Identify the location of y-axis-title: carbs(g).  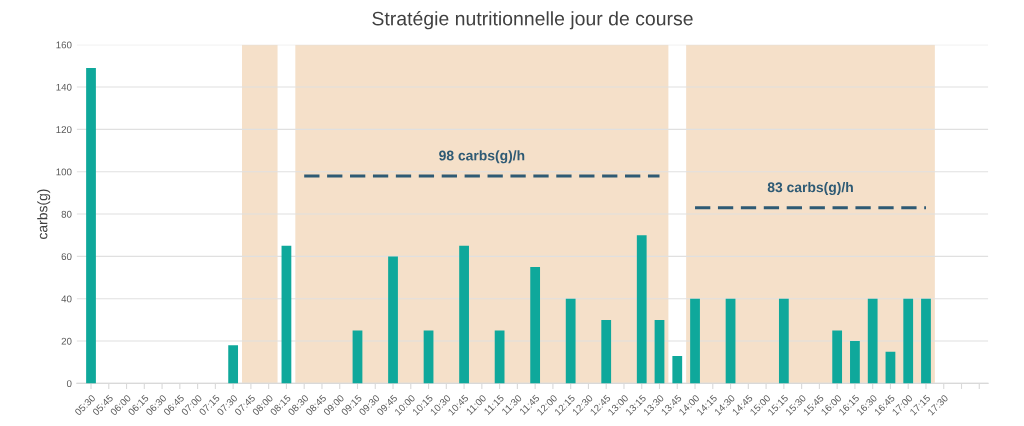
(44, 214).